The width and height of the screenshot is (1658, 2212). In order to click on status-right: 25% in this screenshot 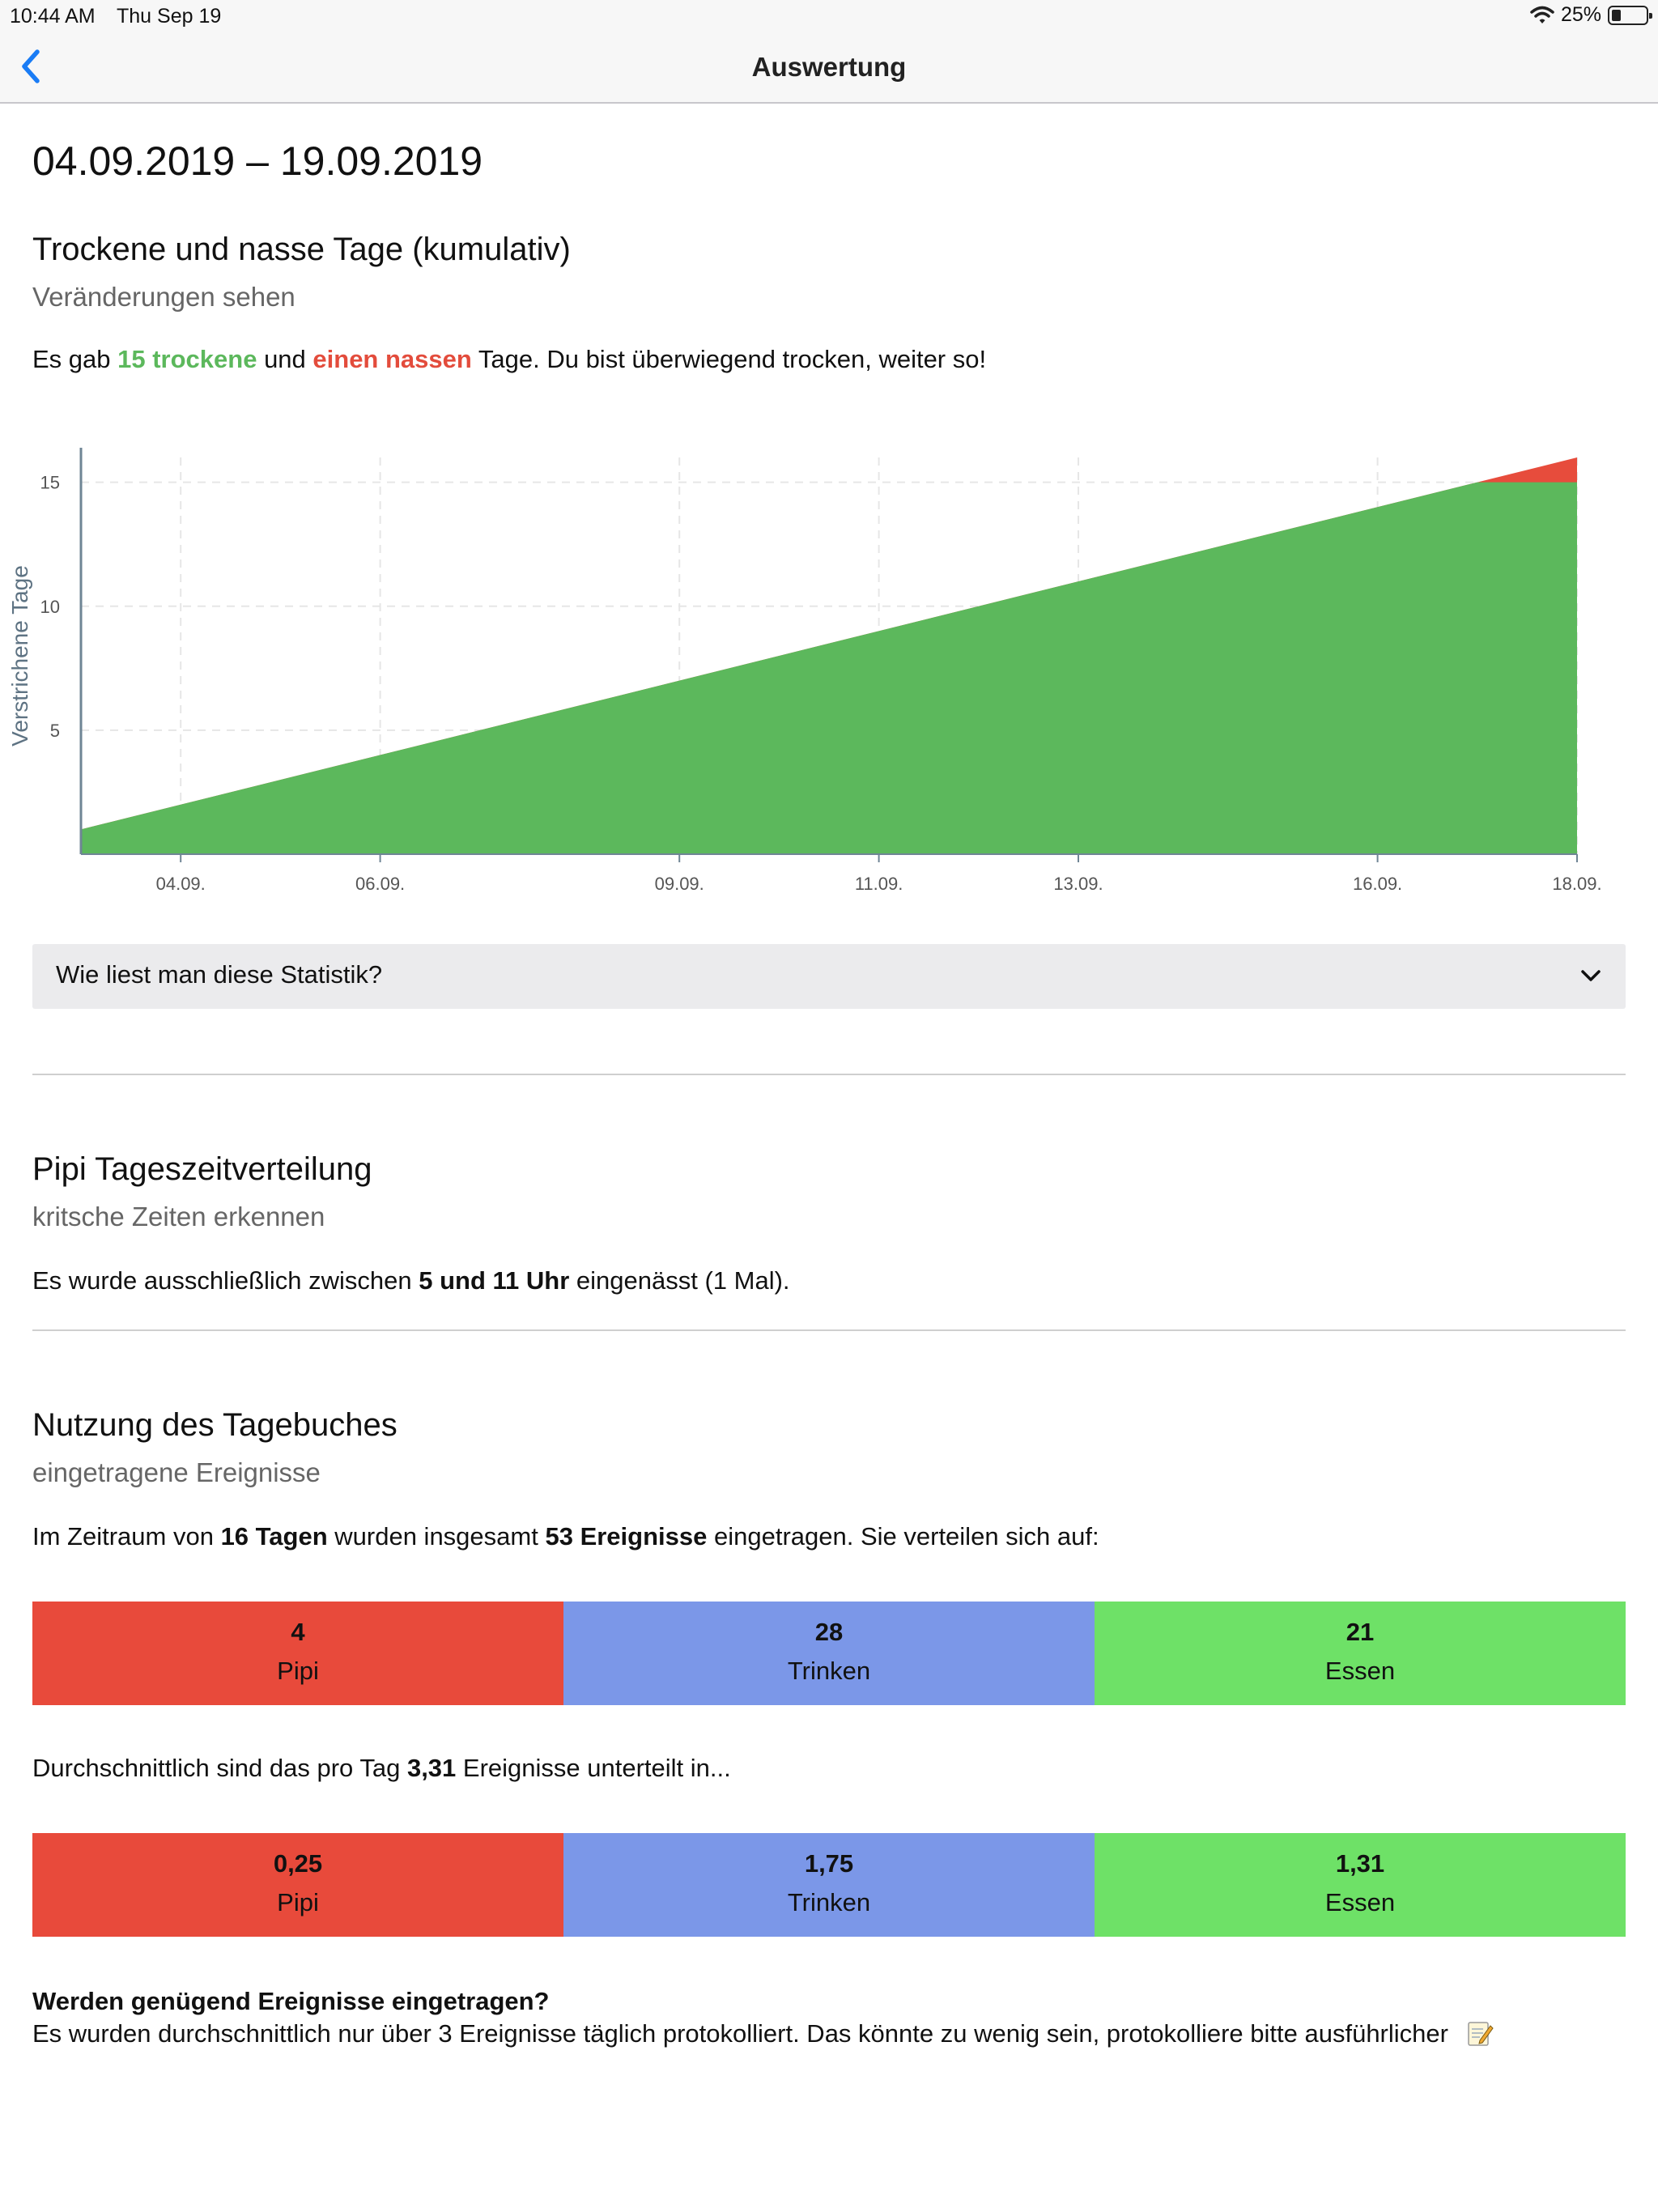, I will do `click(1591, 15)`.